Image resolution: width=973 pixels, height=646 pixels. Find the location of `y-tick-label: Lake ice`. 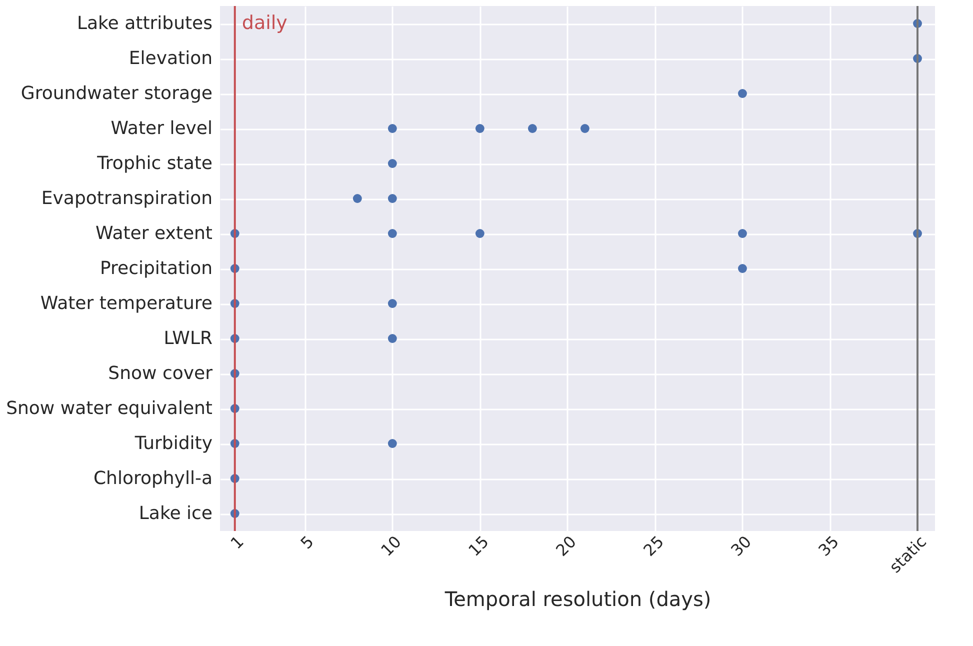

y-tick-label: Lake ice is located at coordinates (175, 513).